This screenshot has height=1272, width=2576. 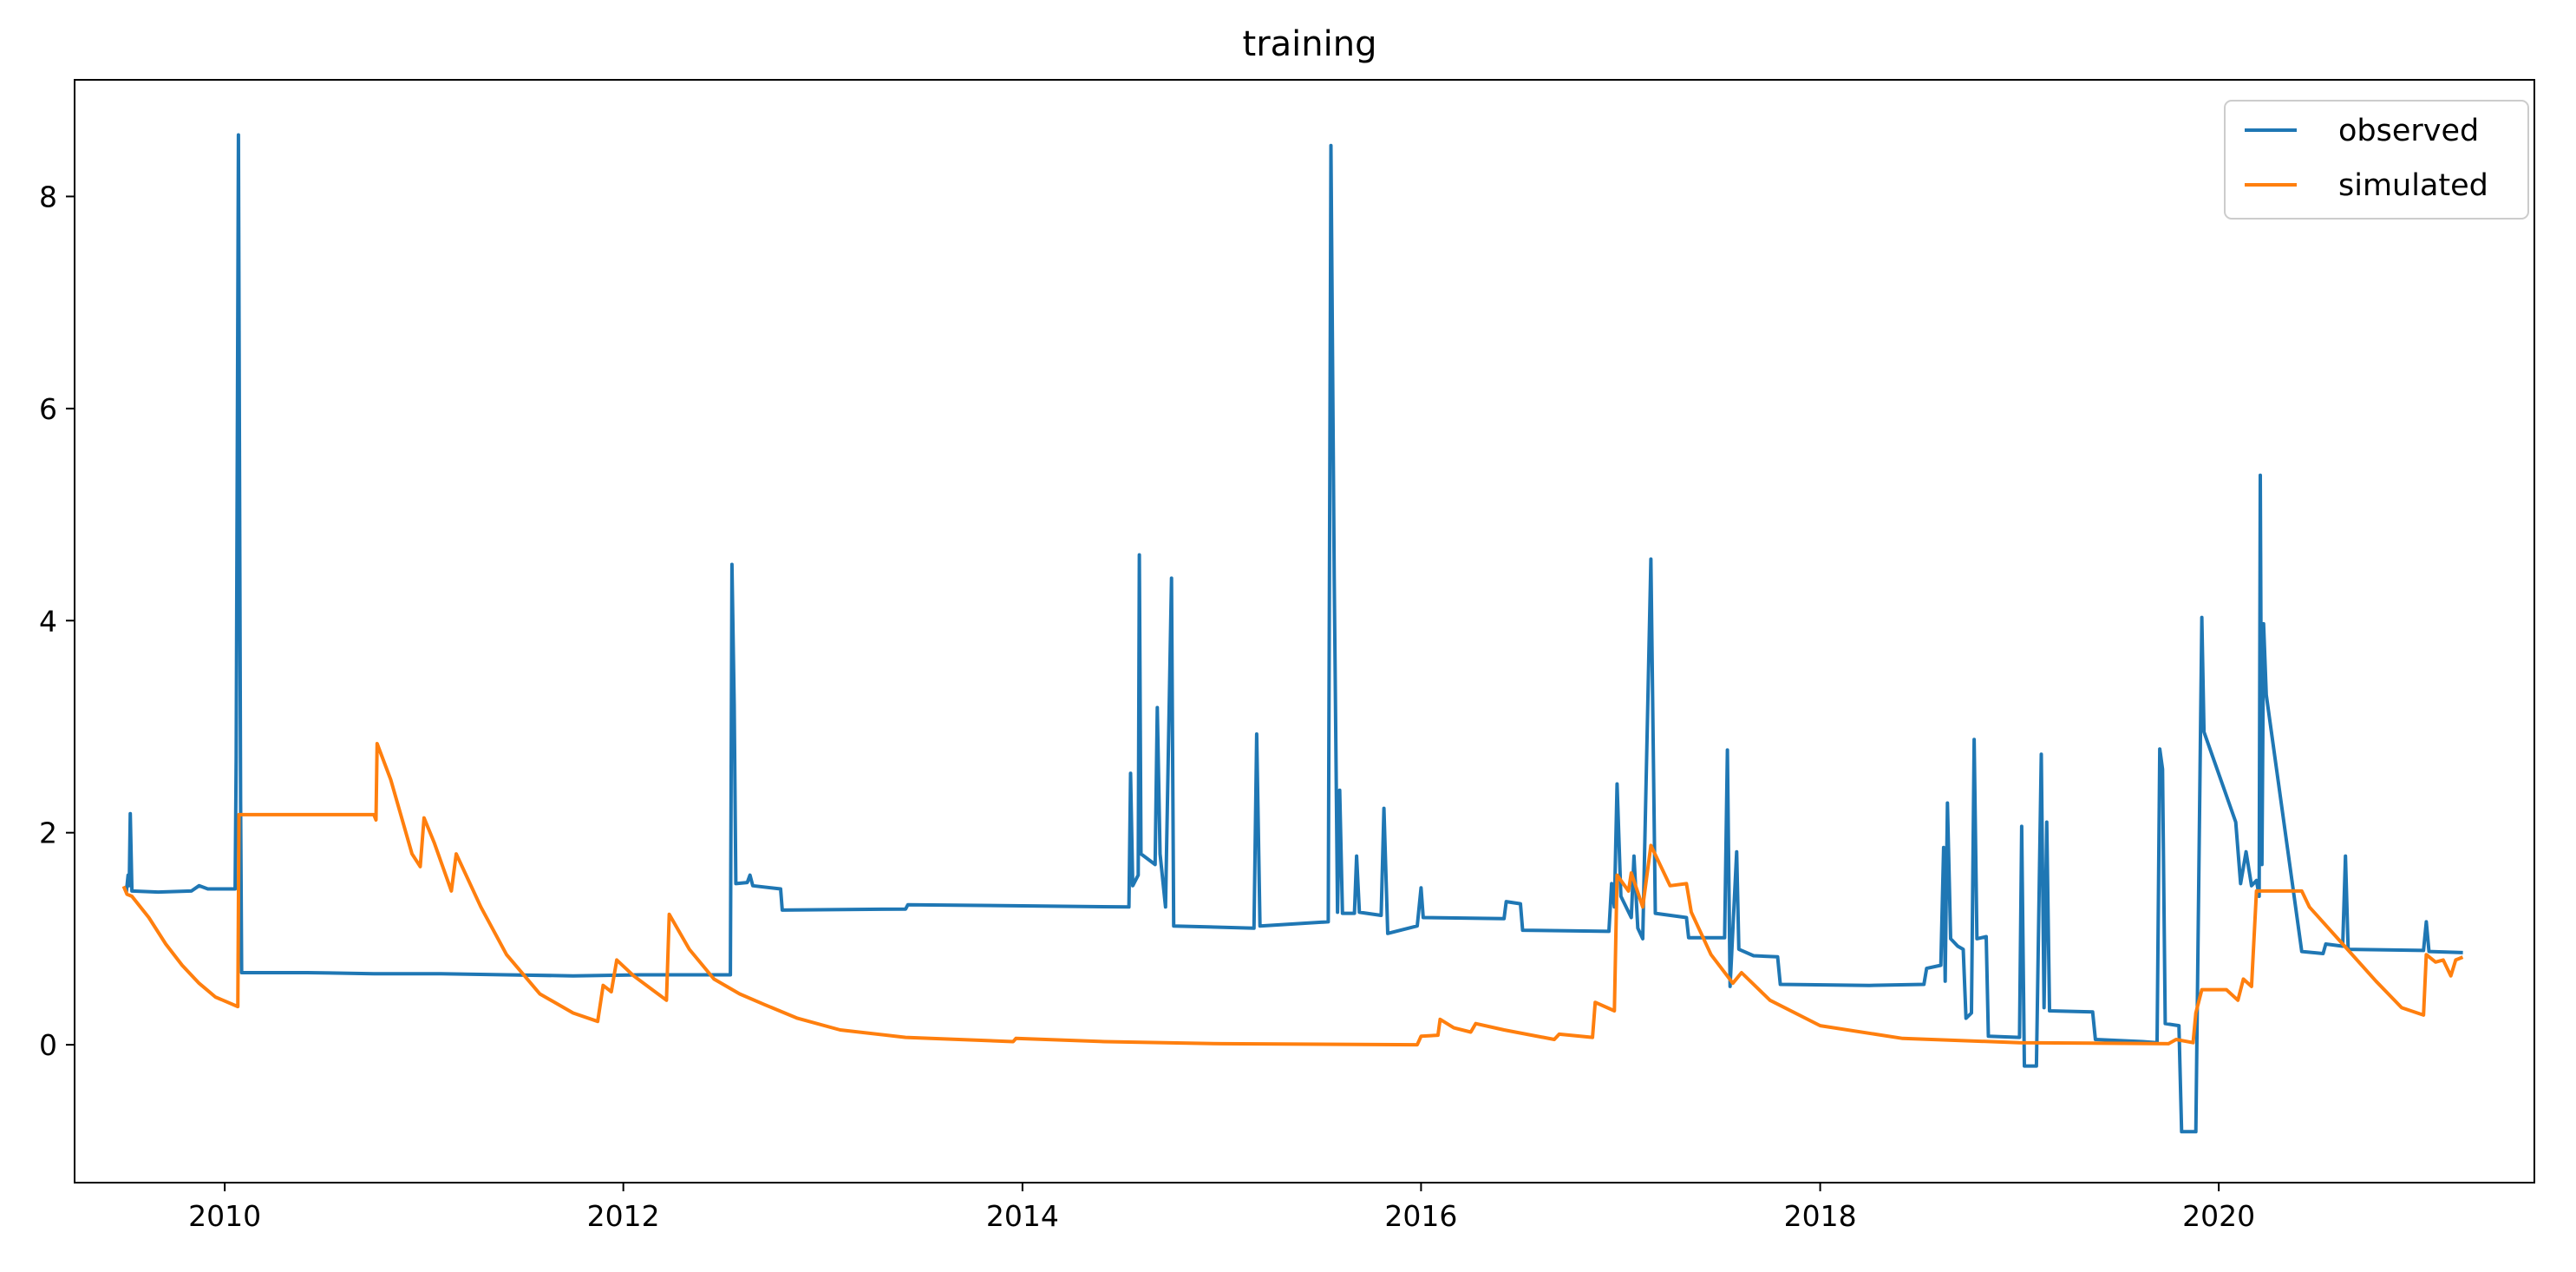 I want to click on x-tick-label: 2016, so click(x=1420, y=1216).